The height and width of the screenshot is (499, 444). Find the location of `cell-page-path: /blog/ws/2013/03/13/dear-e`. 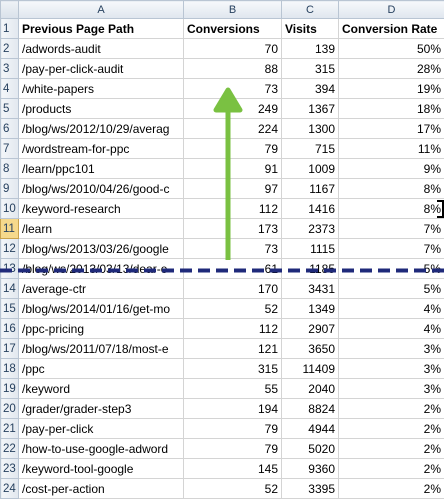

cell-page-path: /blog/ws/2013/03/13/dear-e is located at coordinates (101, 269).